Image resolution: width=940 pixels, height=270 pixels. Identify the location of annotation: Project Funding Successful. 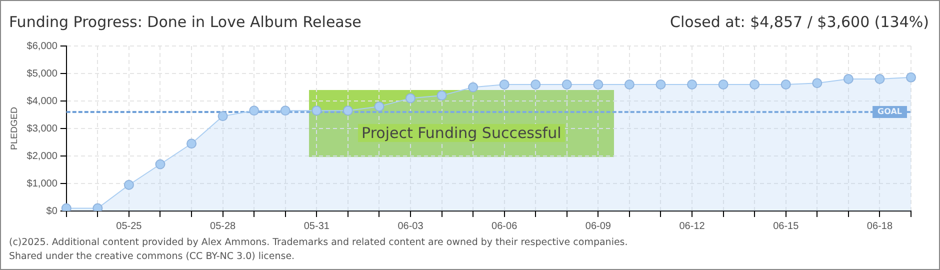
(462, 133).